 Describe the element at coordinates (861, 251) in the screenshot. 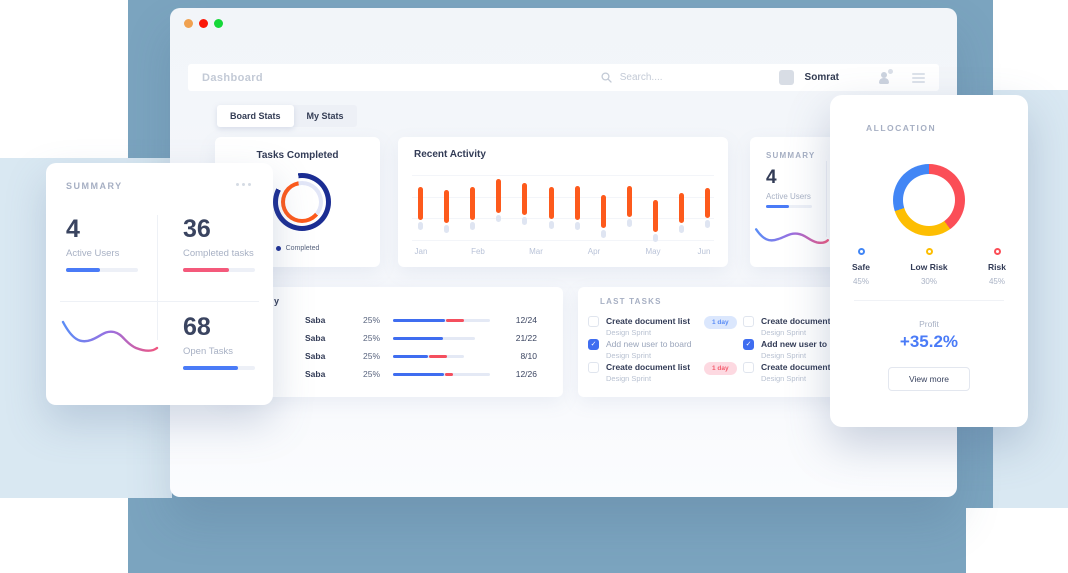

I see `safe-legend-dot-icon` at that location.